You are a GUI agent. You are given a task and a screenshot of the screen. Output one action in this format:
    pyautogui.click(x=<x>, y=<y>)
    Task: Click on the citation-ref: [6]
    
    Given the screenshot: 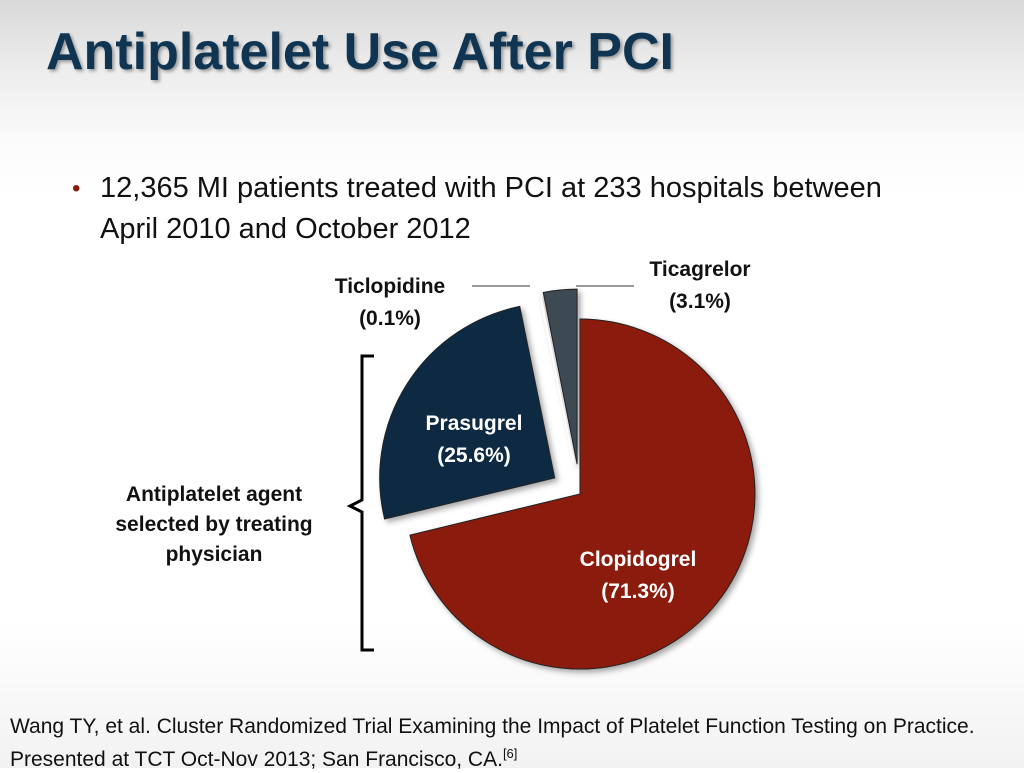 What is the action you would take?
    pyautogui.click(x=510, y=753)
    